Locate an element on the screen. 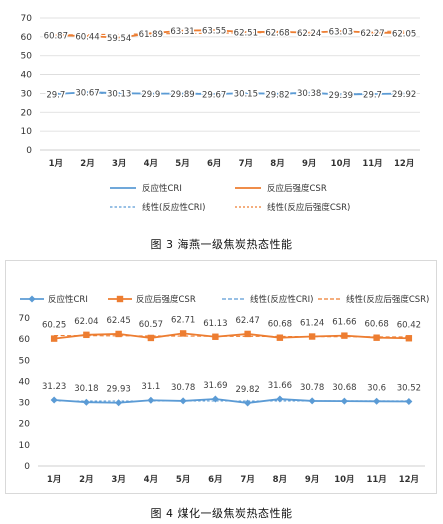 Image resolution: width=443 pixels, height=524 pixels. data-label: 30.38 is located at coordinates (309, 94).